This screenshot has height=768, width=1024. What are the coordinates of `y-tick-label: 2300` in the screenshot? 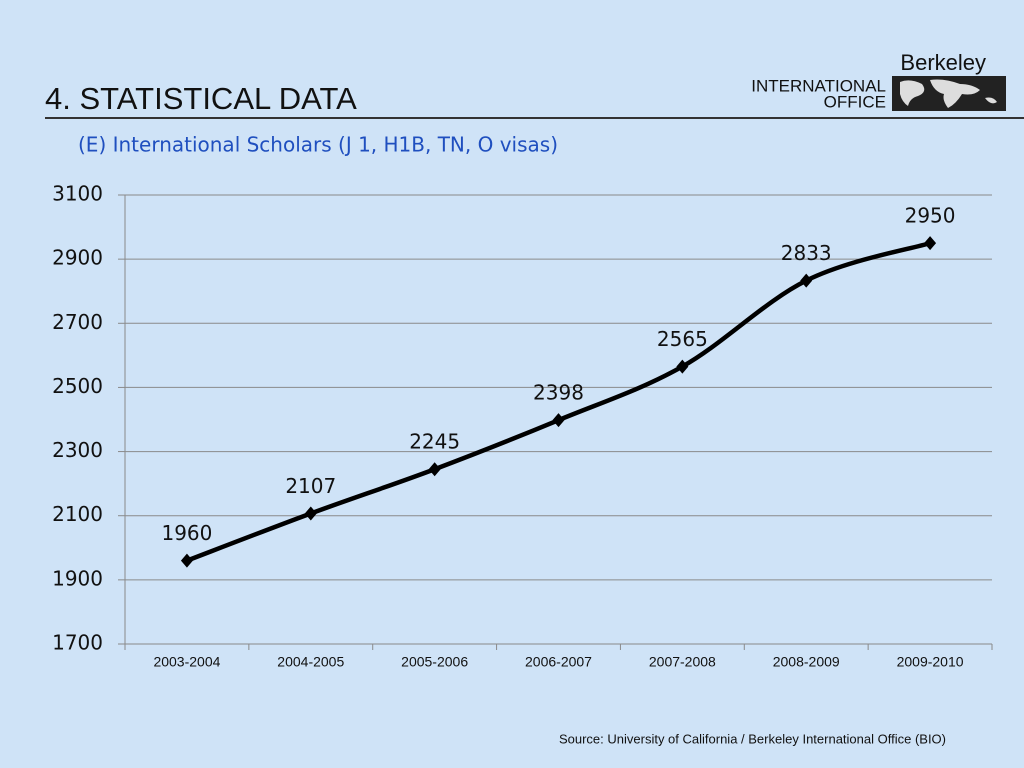 It's located at (77, 450).